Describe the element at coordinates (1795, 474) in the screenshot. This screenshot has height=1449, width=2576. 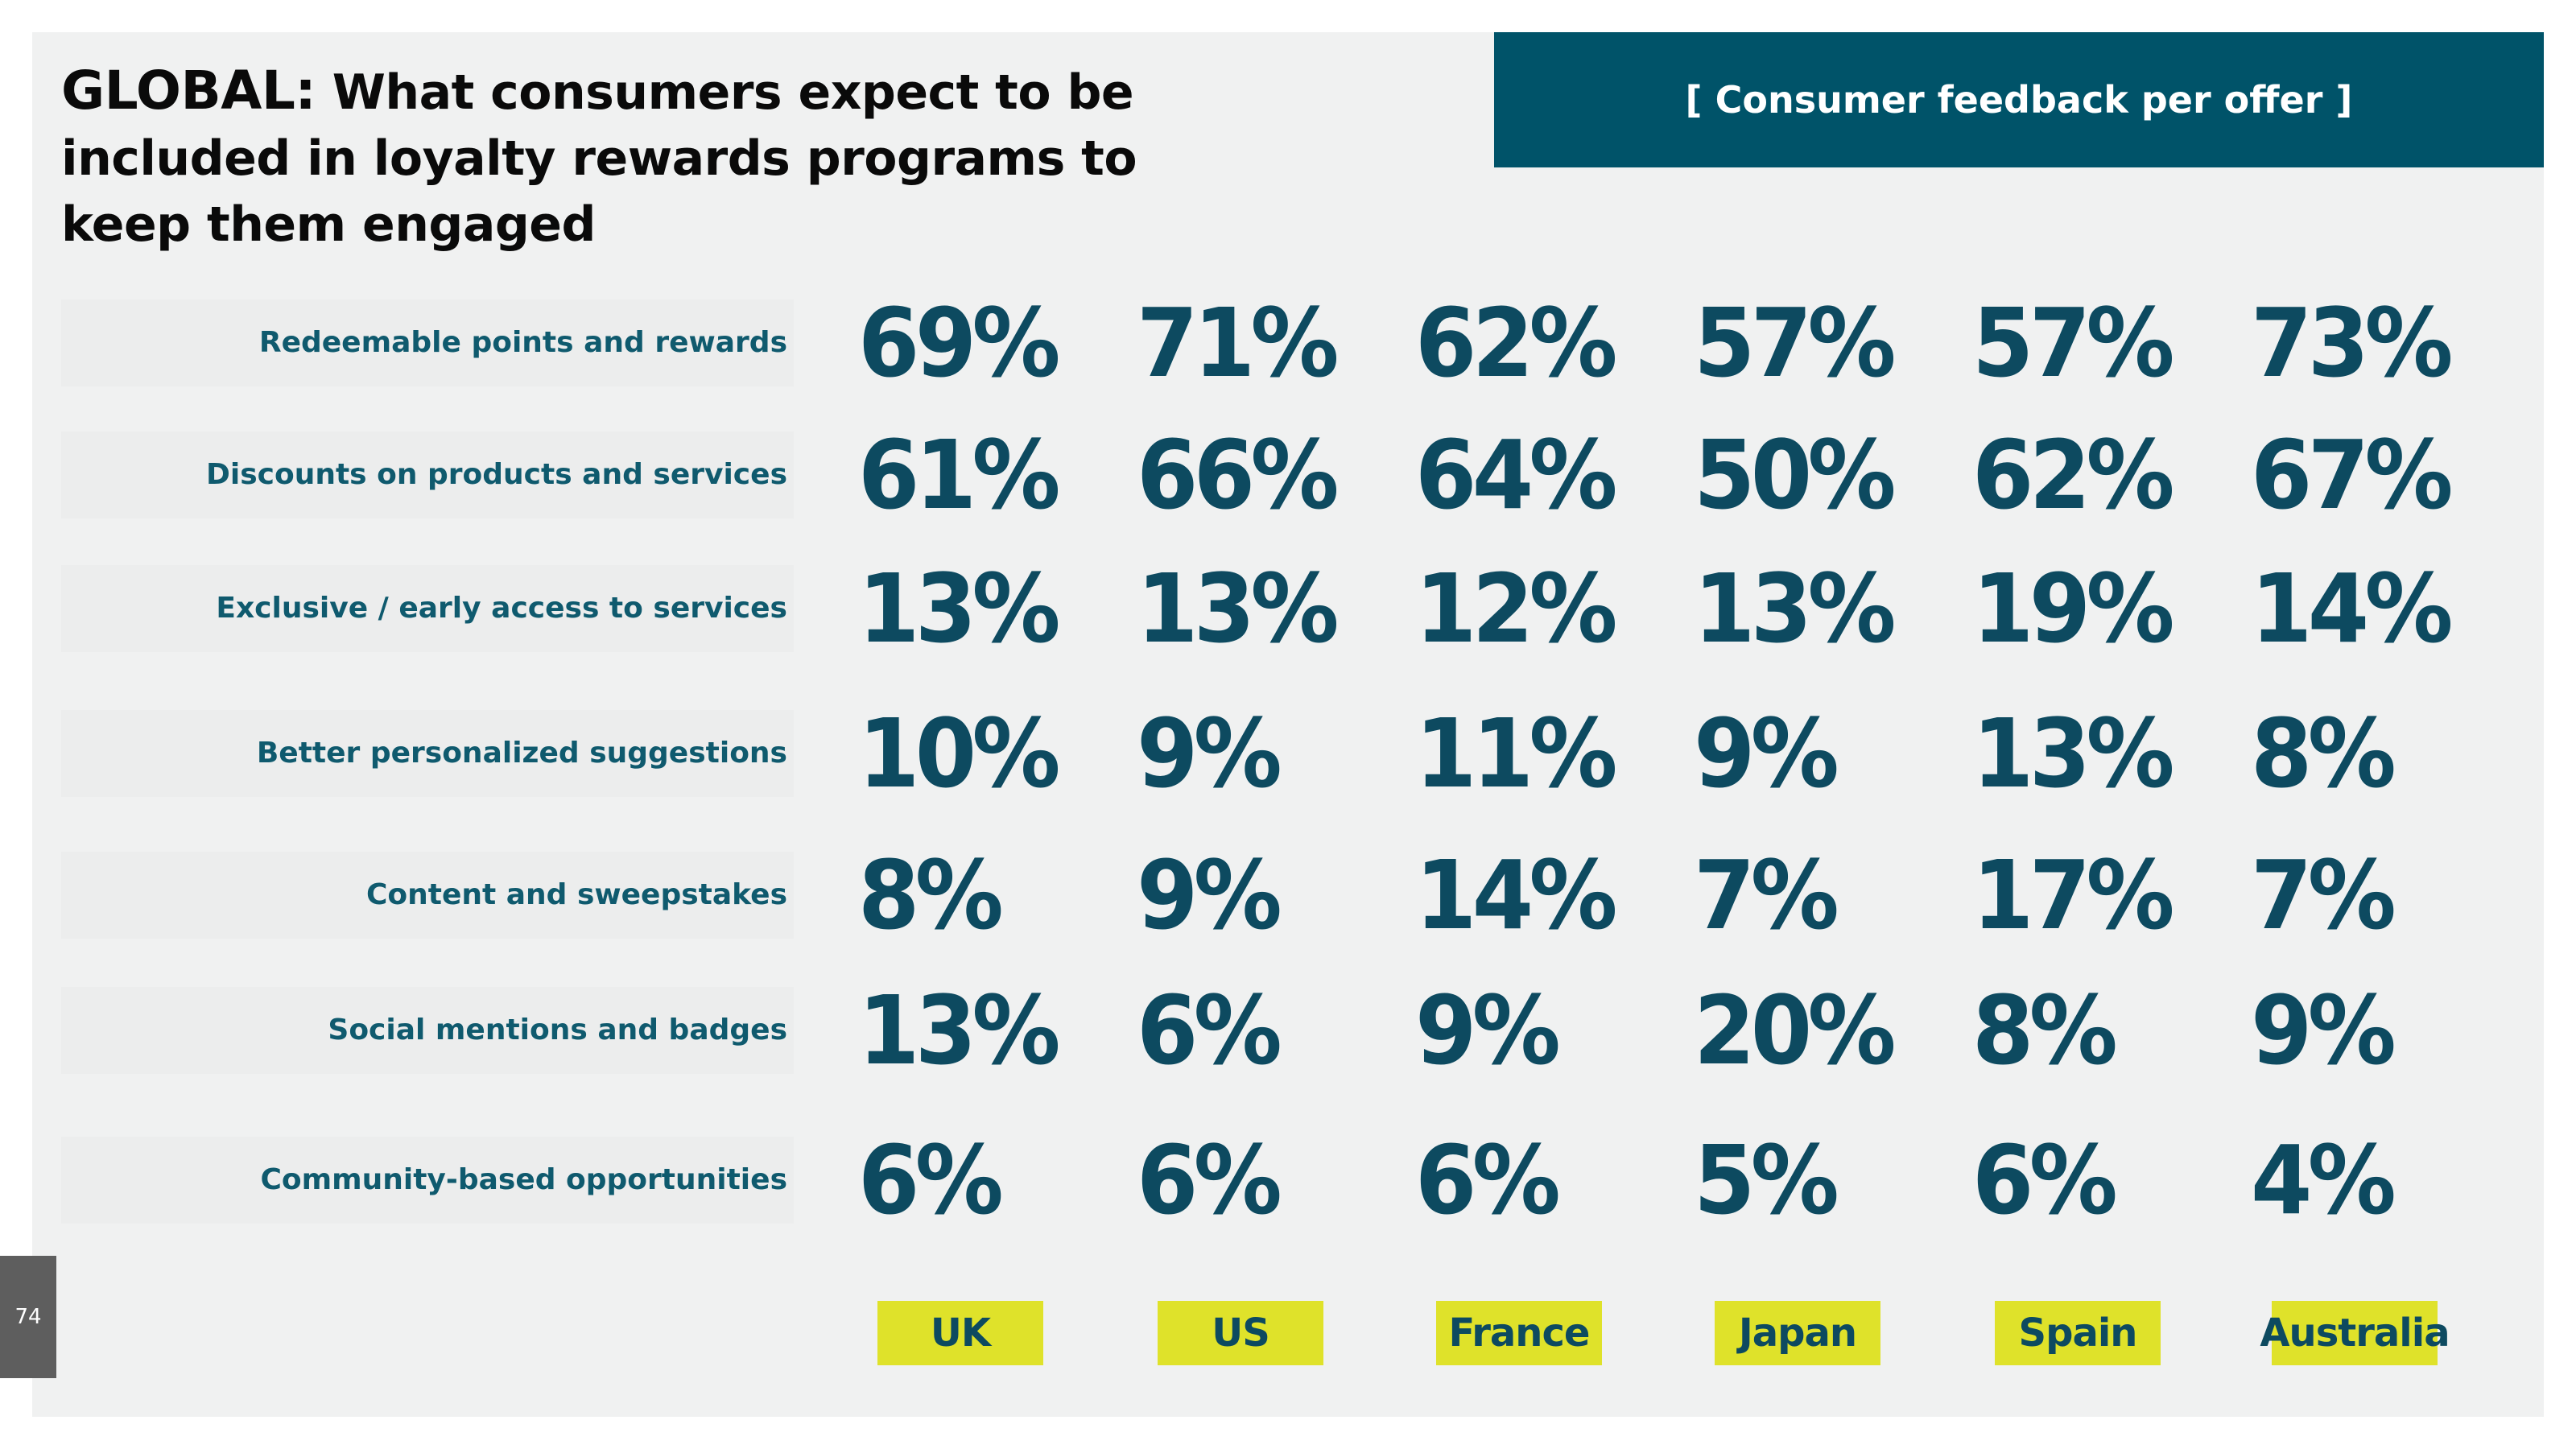
I see `value-cell: 50%` at that location.